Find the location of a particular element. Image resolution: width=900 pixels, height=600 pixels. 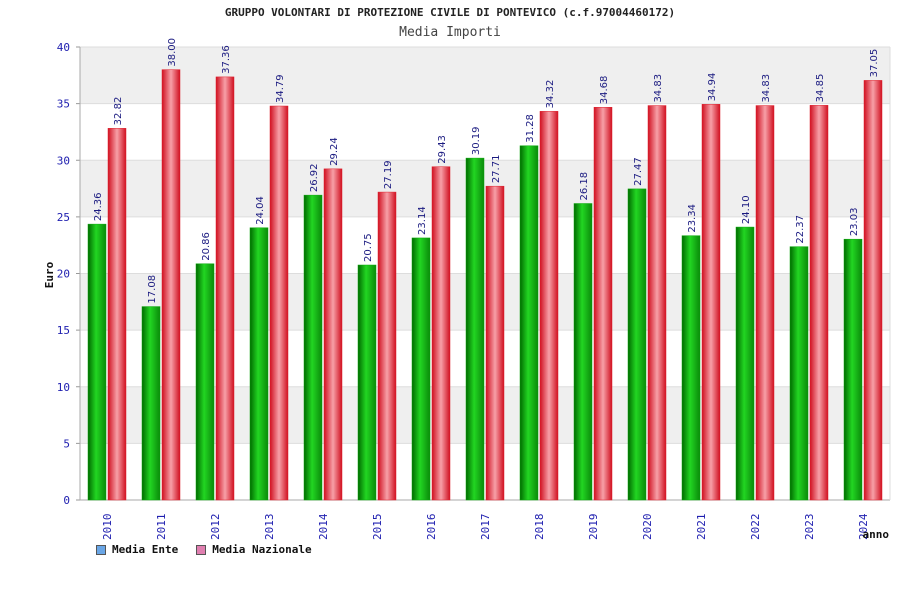

value-label-ente-2019: 26.18 is located at coordinates (584, 186).